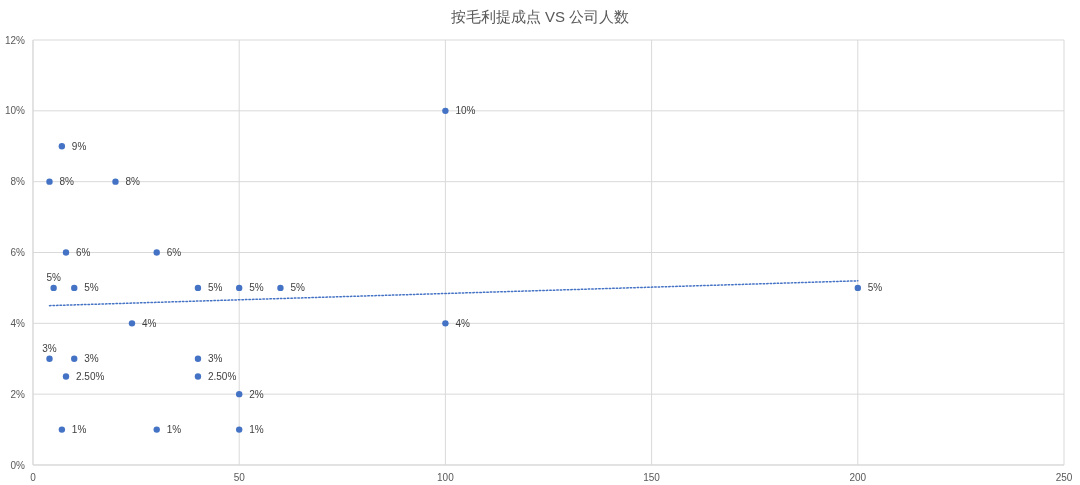 The height and width of the screenshot is (485, 1080). What do you see at coordinates (79, 146) in the screenshot?
I see `data-label: 9%` at bounding box center [79, 146].